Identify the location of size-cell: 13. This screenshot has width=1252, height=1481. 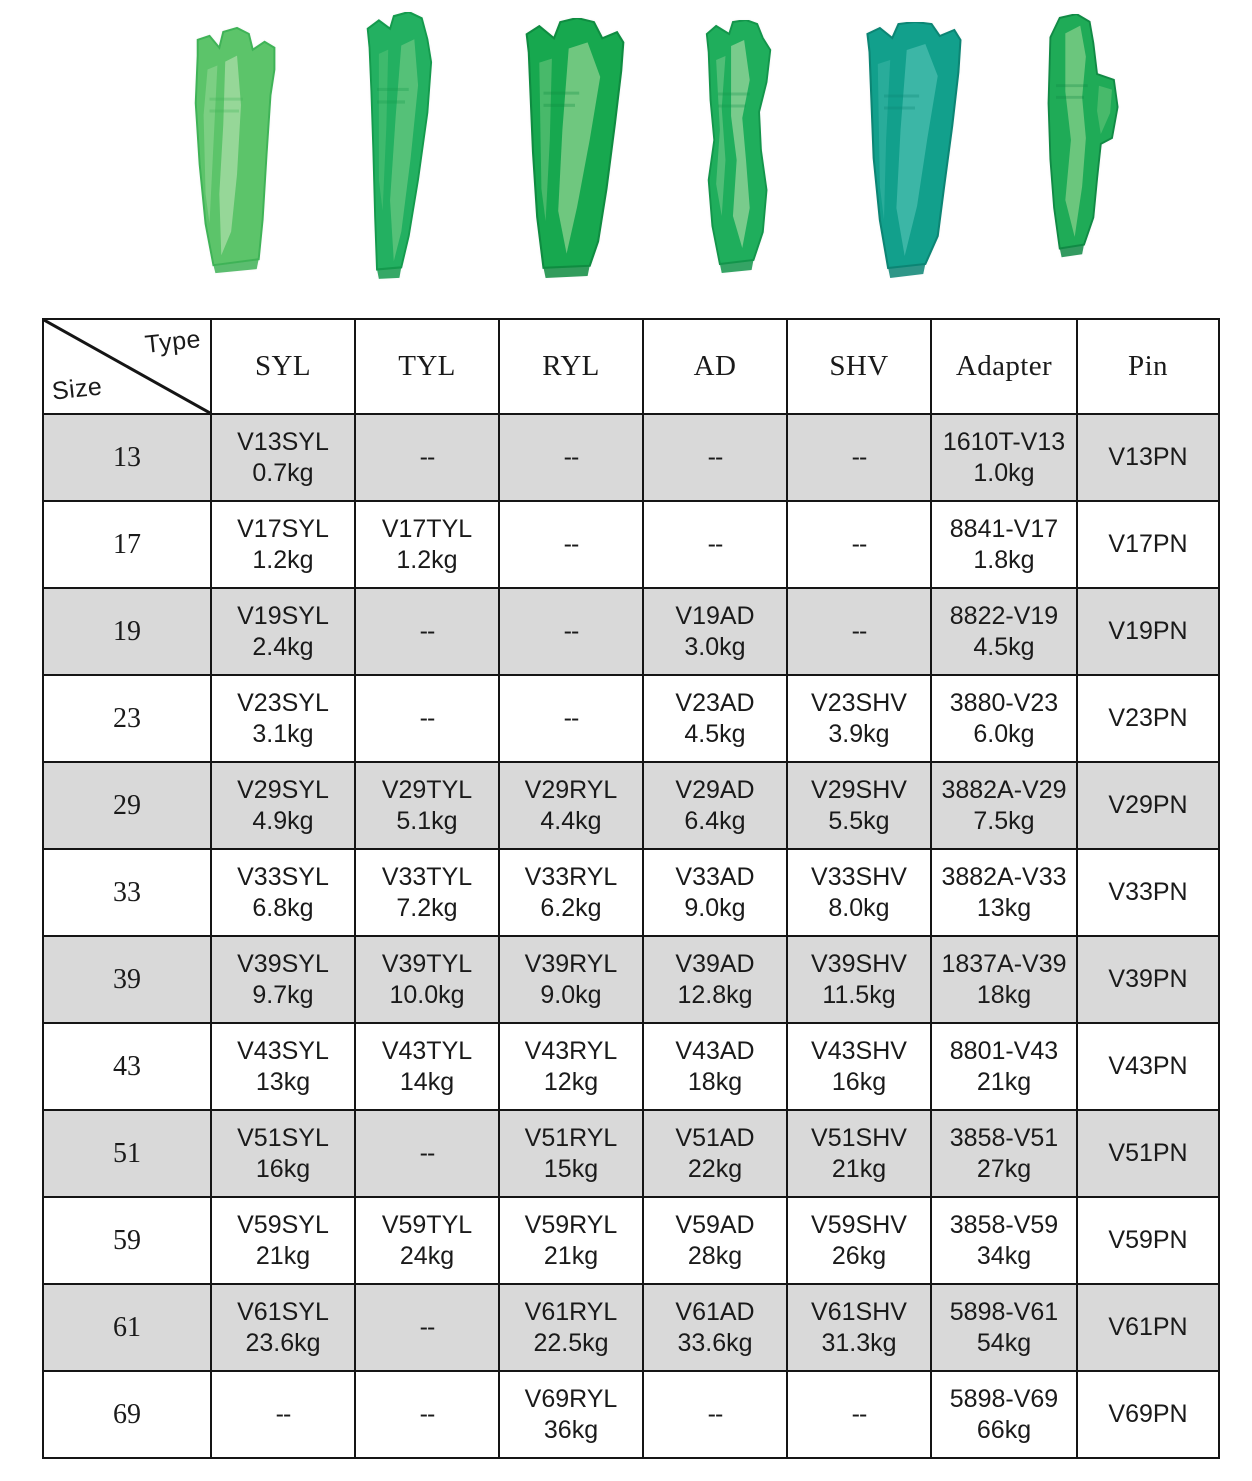
(127, 457).